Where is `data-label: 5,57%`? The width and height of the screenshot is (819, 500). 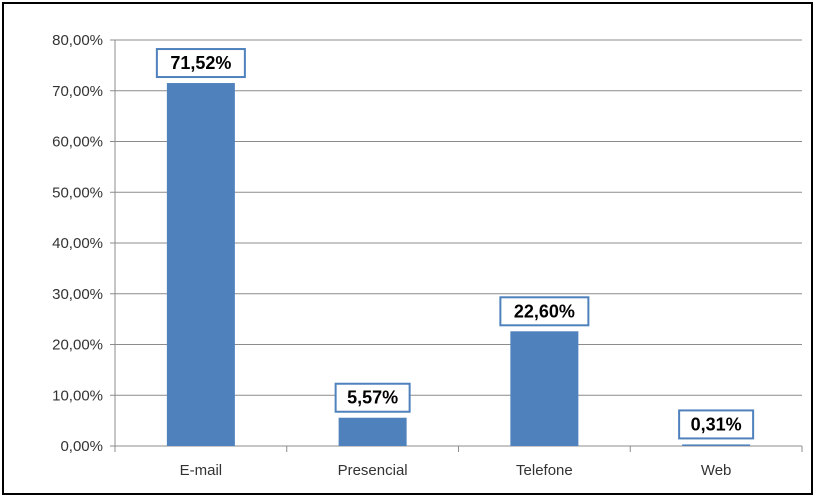
data-label: 5,57% is located at coordinates (372, 398).